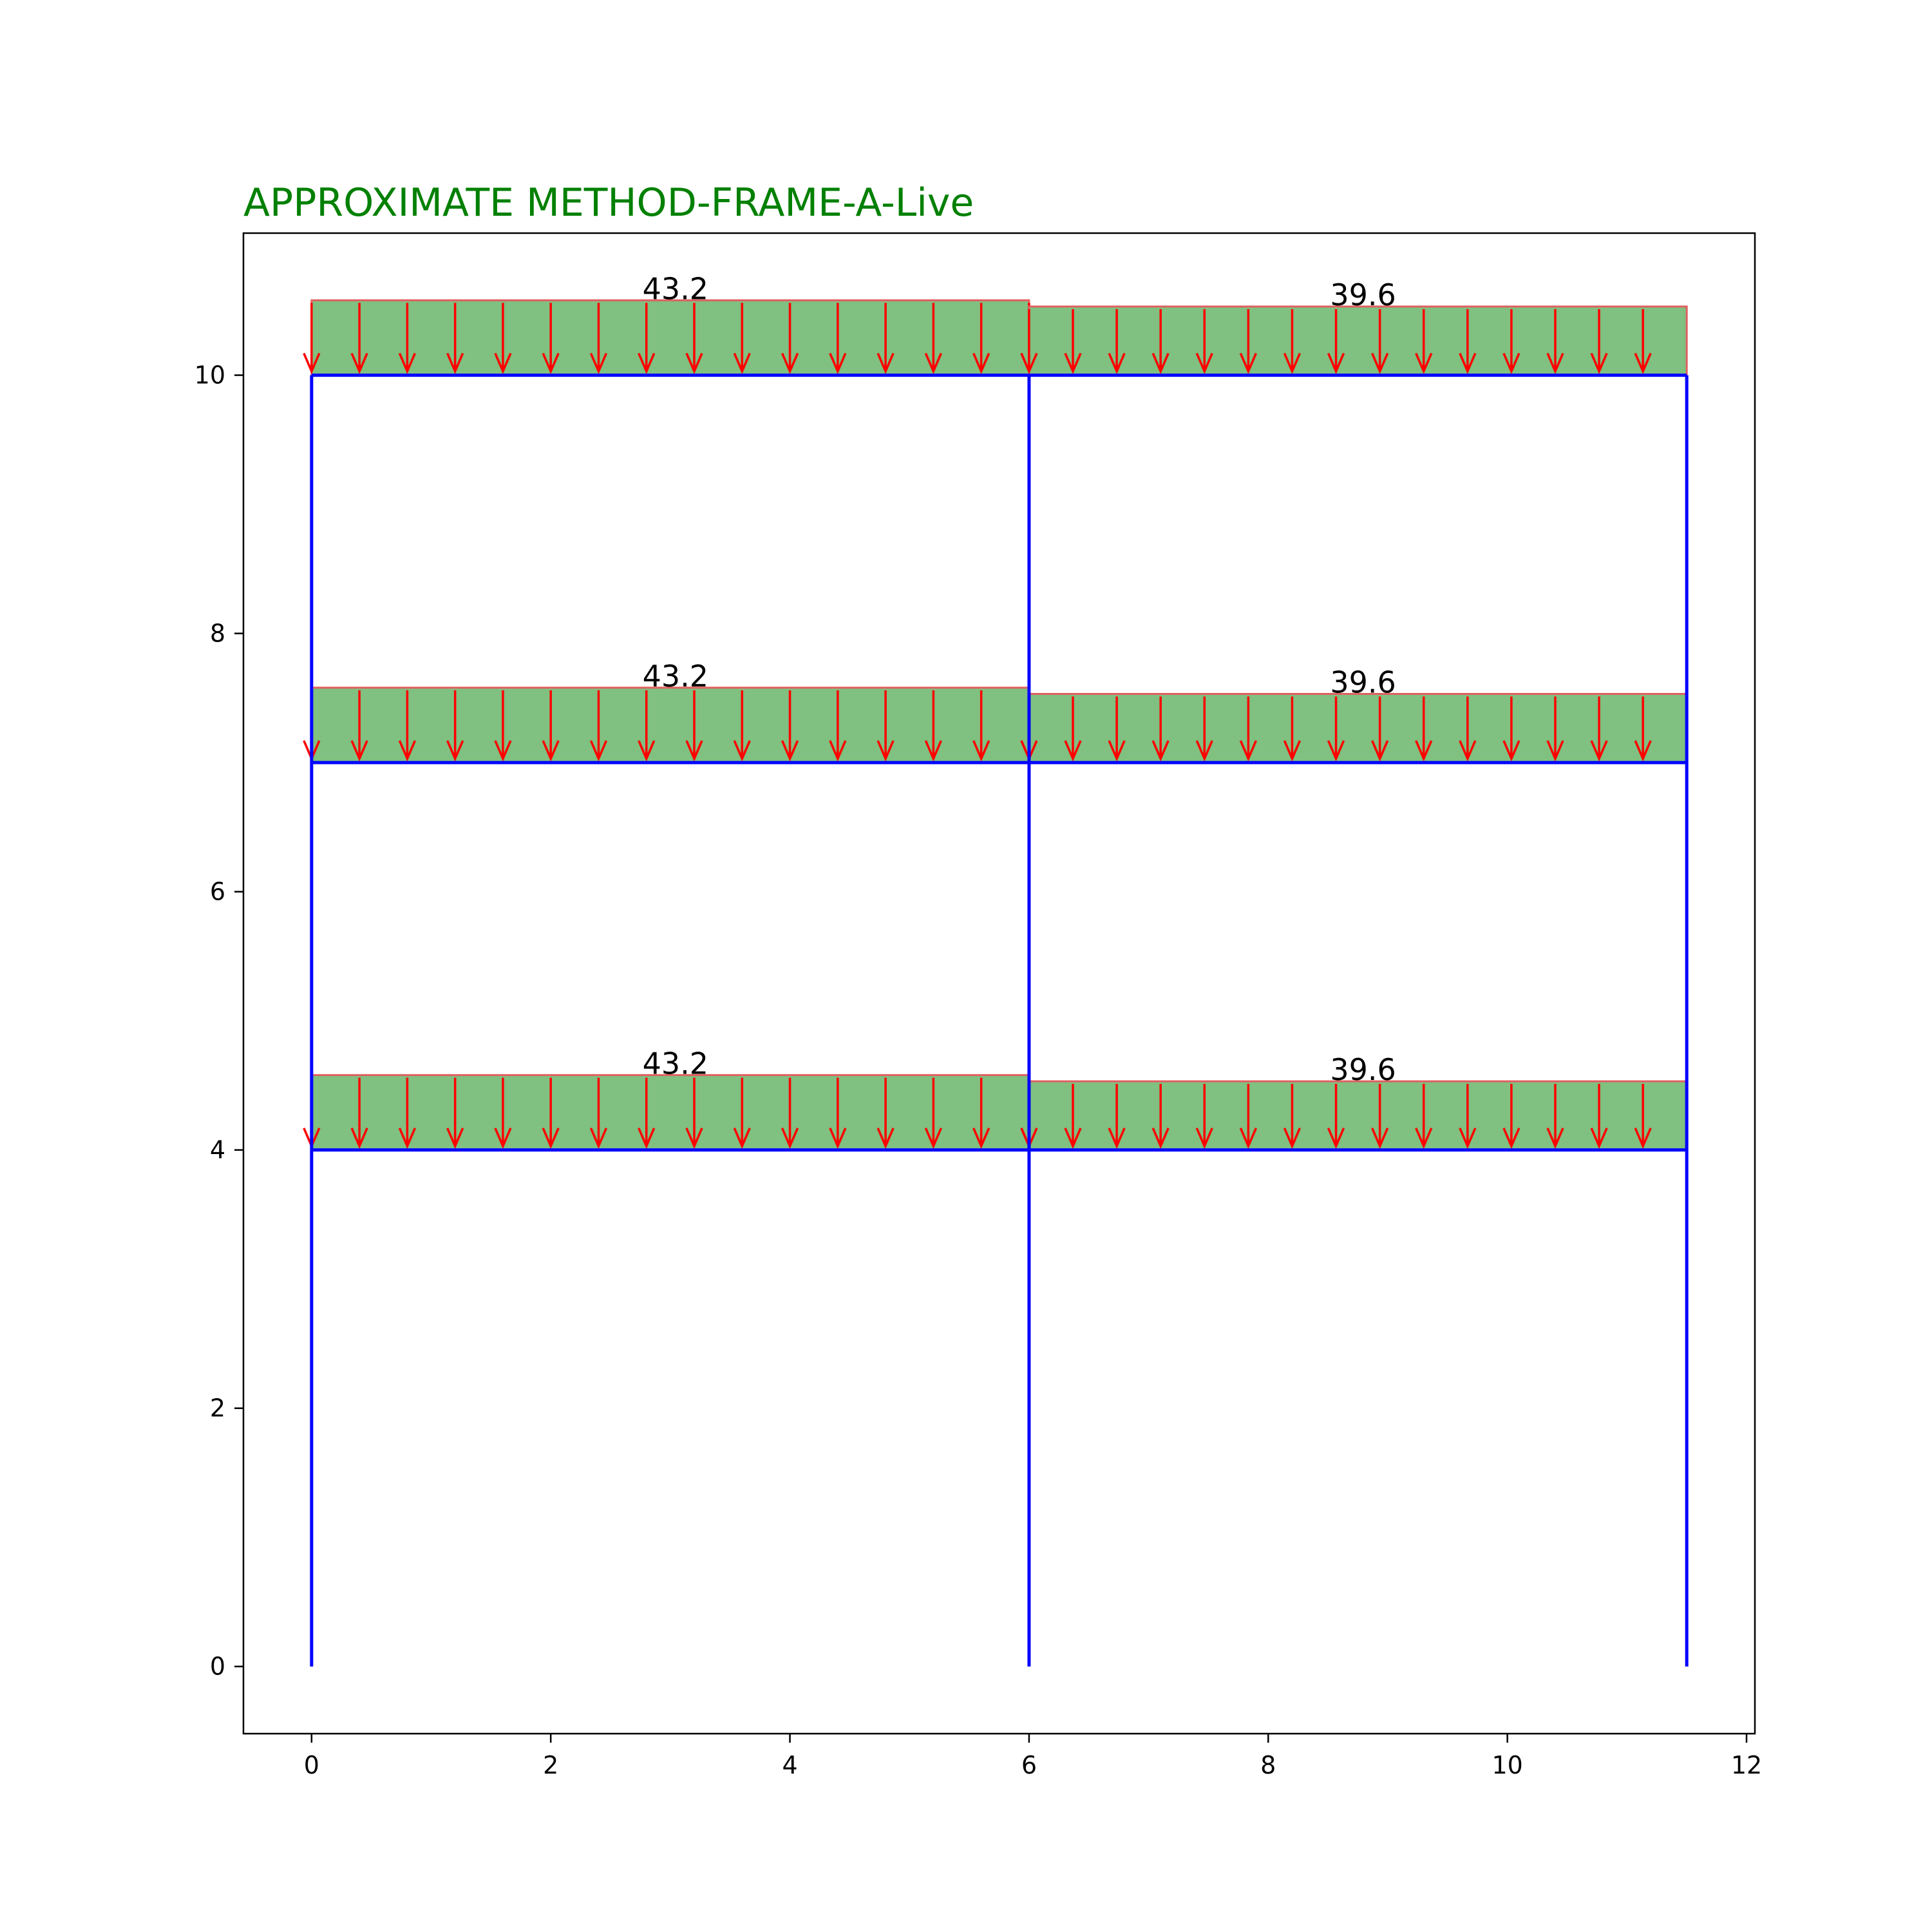 The width and height of the screenshot is (1932, 1932). I want to click on y-tick-label: 6, so click(217, 892).